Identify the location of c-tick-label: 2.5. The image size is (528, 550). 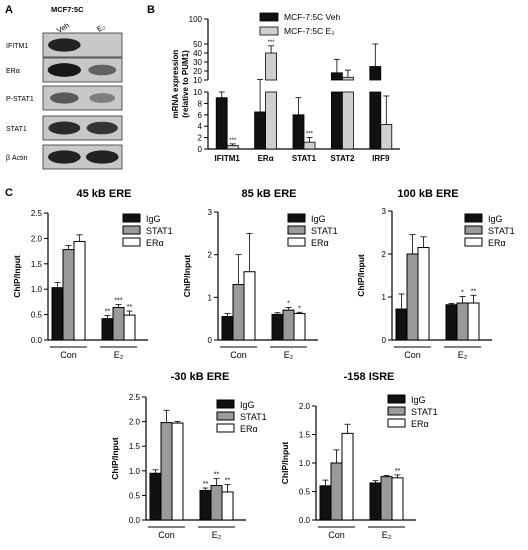
(135, 397).